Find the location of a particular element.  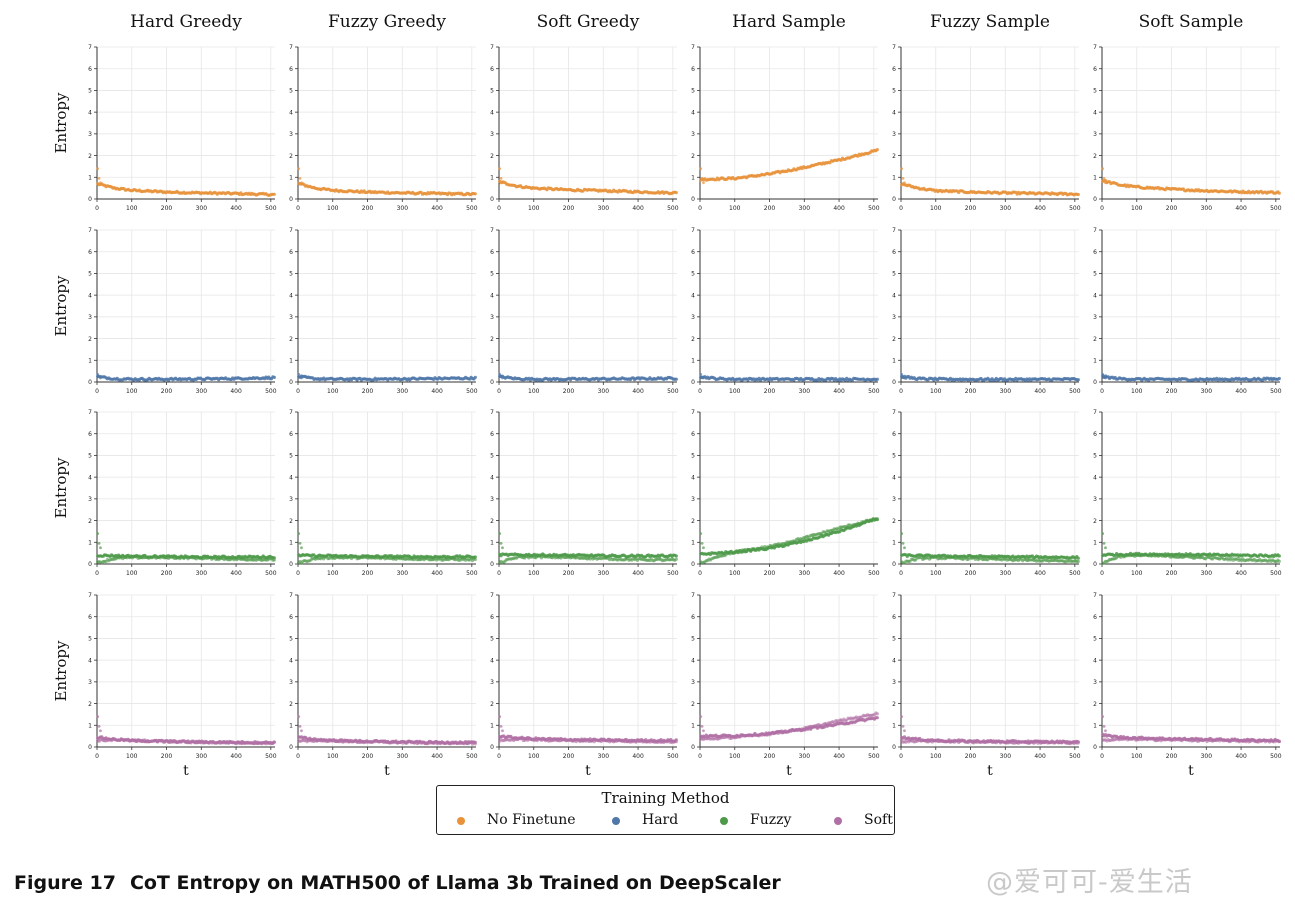

panel-hard-soft-greedy: 0 1 2 3 4 5 6 7 0 100 200 300 400 500 is located at coordinates (584, 311).